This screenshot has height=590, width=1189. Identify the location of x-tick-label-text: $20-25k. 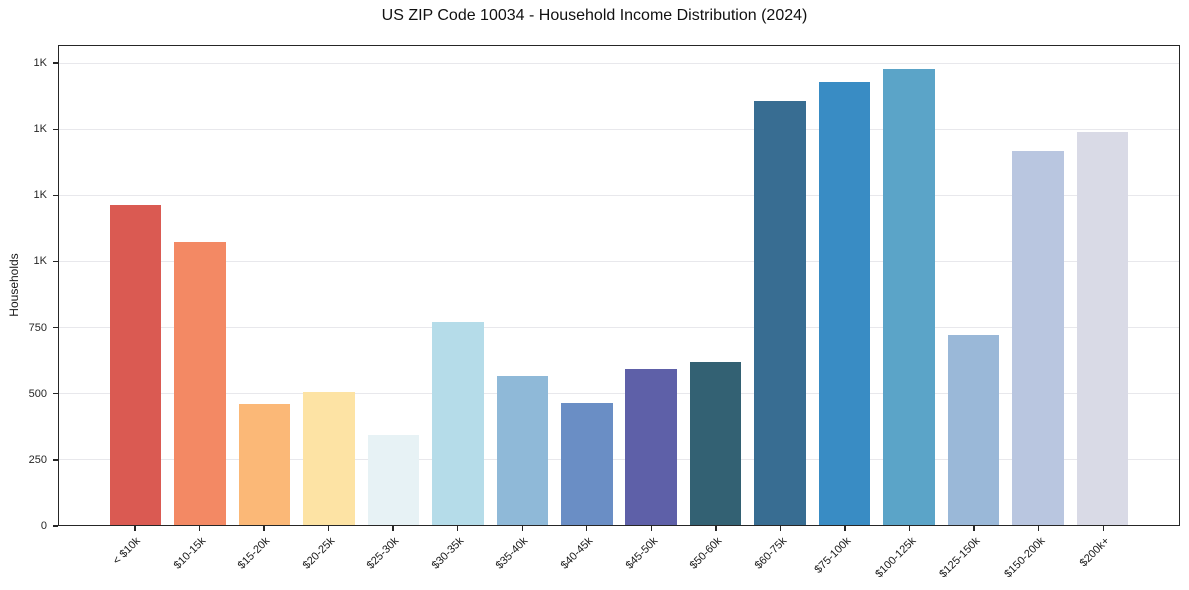
(318, 553).